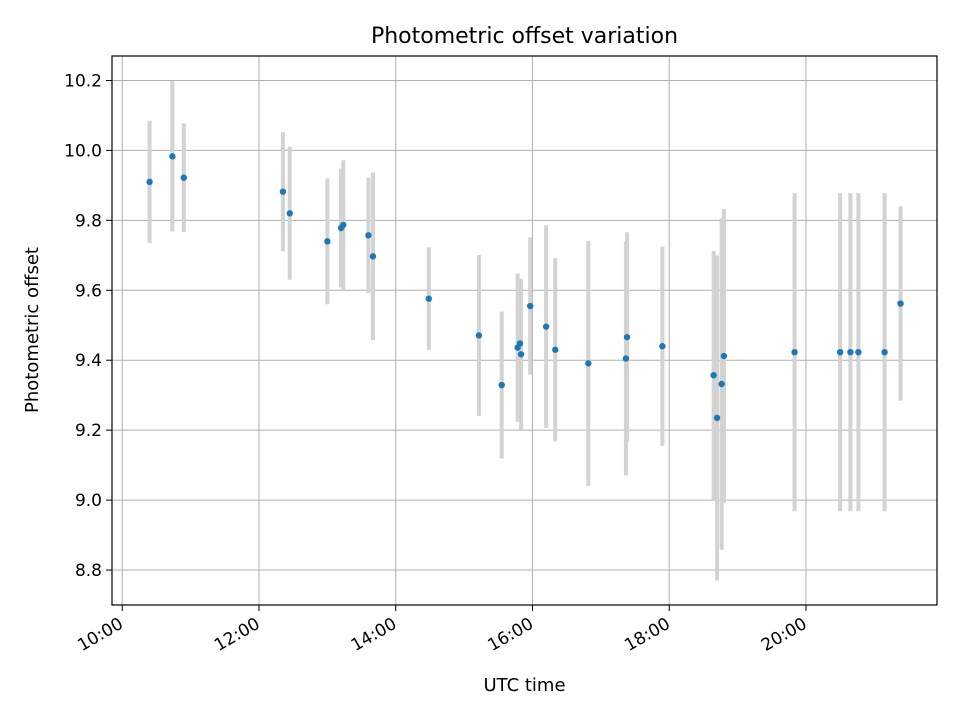  Describe the element at coordinates (524, 685) in the screenshot. I see `x-axis-label: UTC time` at that location.